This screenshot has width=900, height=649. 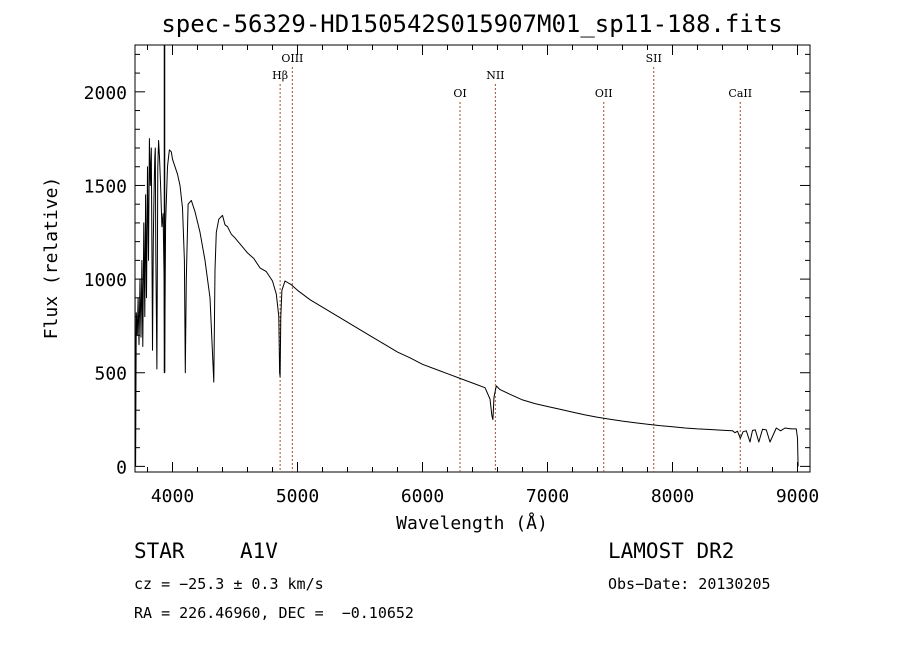 What do you see at coordinates (105, 280) in the screenshot?
I see `y-tick-label-2: 1000` at bounding box center [105, 280].